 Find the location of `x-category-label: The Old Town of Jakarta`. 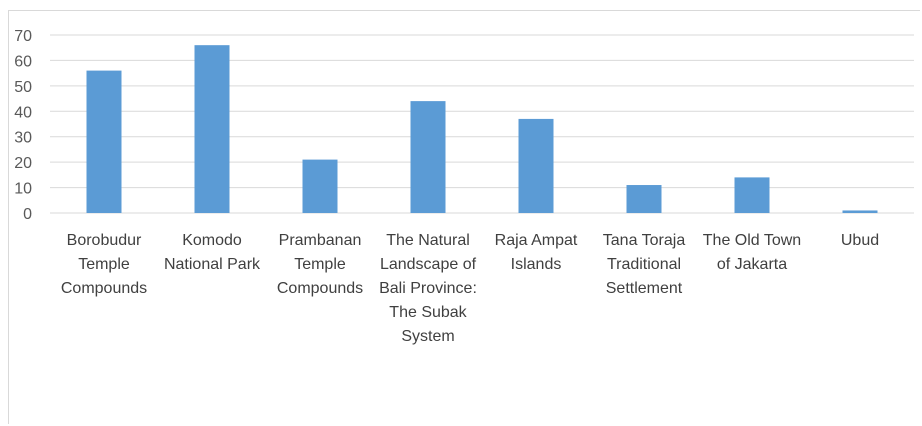

x-category-label: The Old Town of Jakarta is located at coordinates (752, 252).